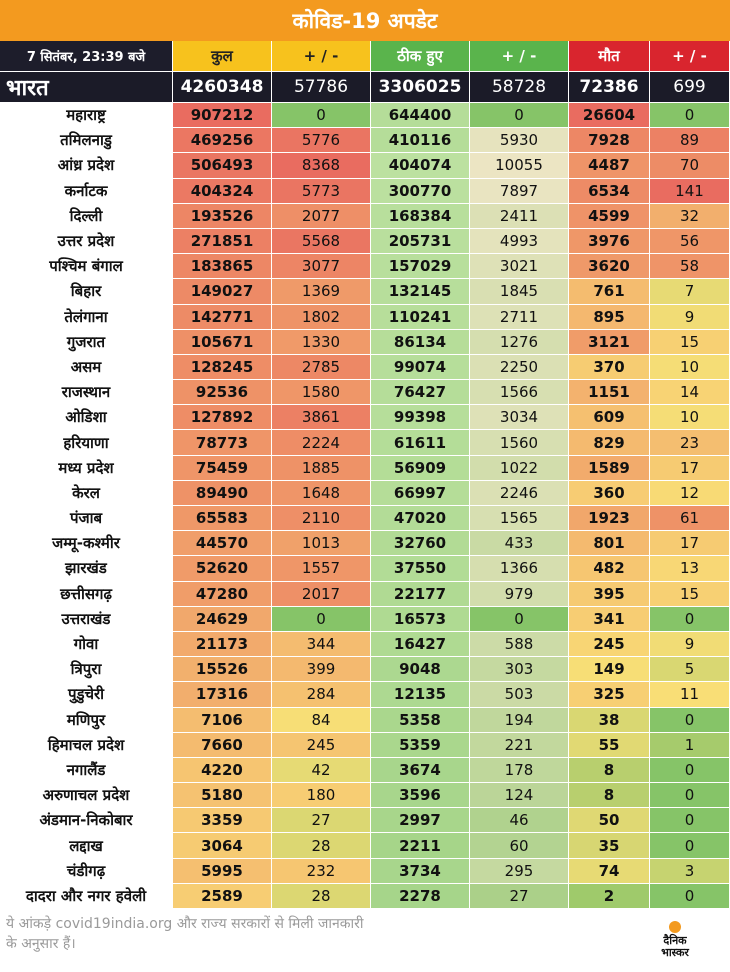 This screenshot has width=730, height=972. What do you see at coordinates (609, 116) in the screenshot?
I see `deaths-cell: 26604` at bounding box center [609, 116].